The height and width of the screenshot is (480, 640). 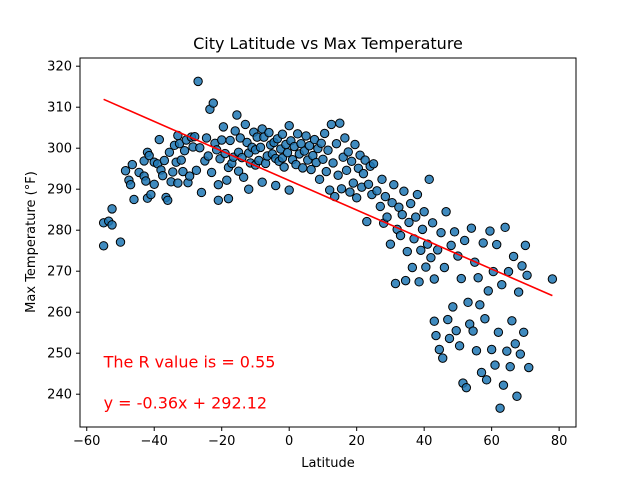 What do you see at coordinates (185, 403) in the screenshot?
I see `annotation-text: y = -0.36x + 292.12` at bounding box center [185, 403].